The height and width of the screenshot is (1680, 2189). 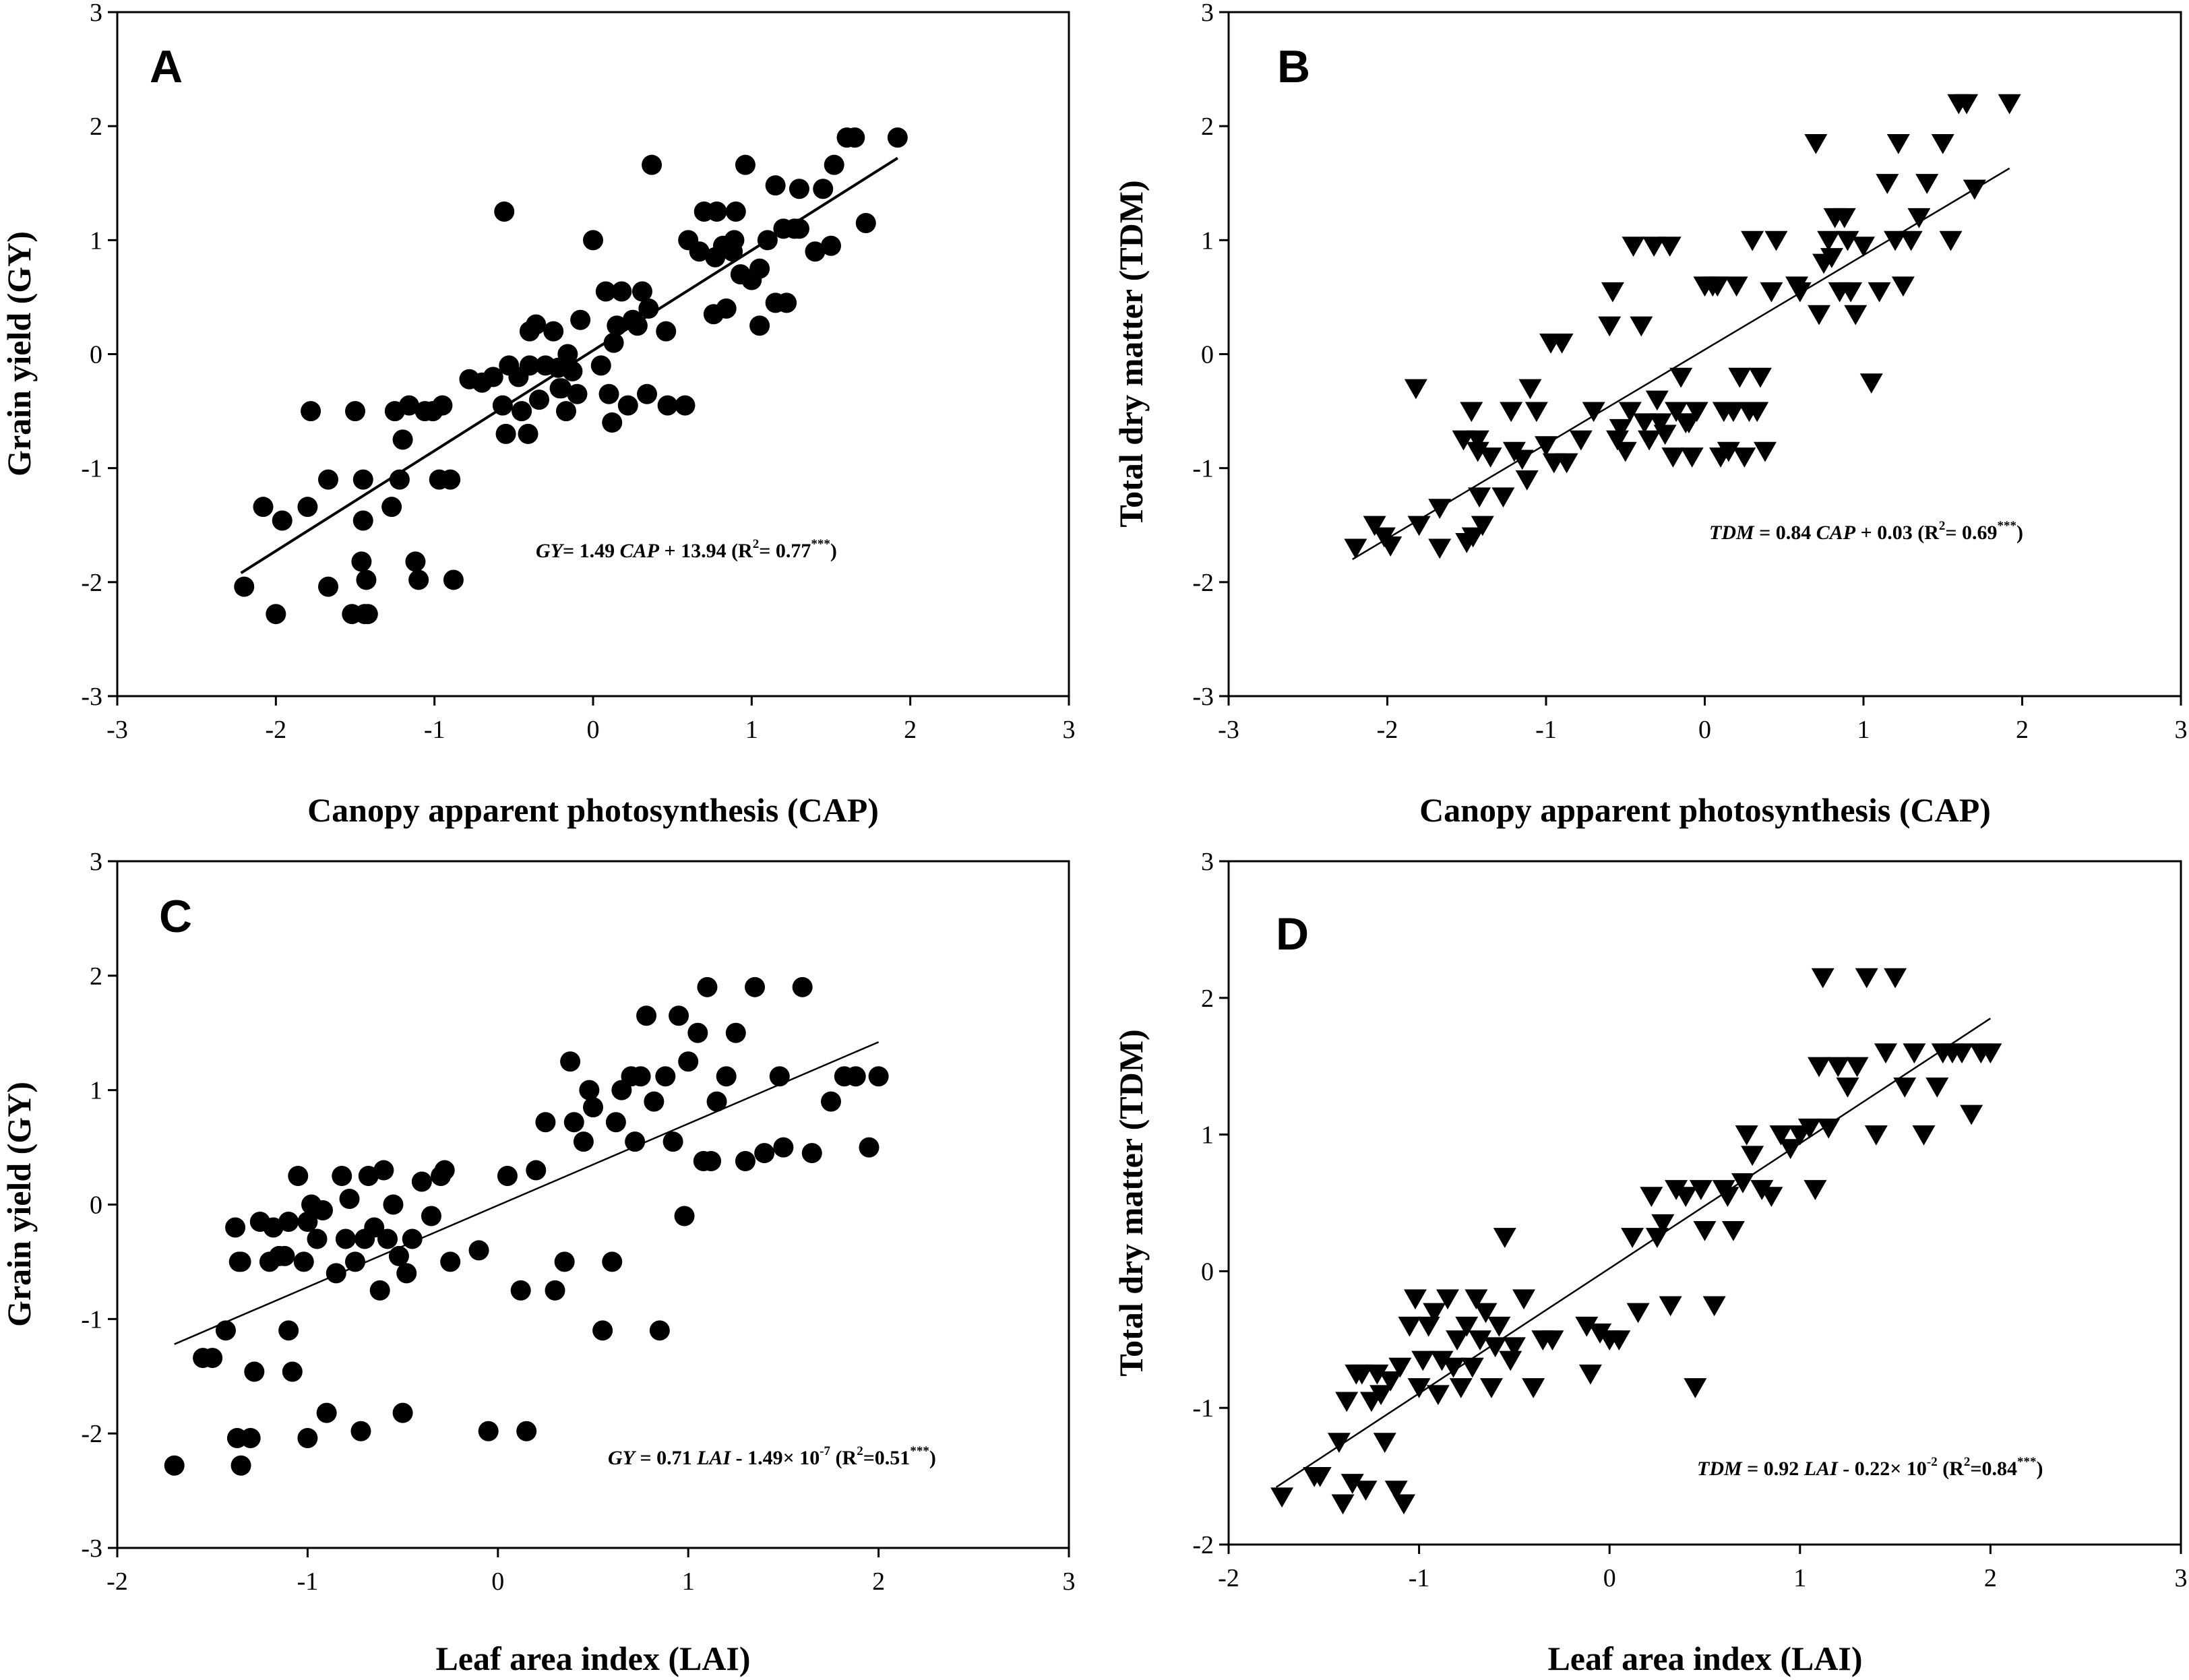 What do you see at coordinates (593, 810) in the screenshot?
I see `x-axis-title: Canopy apparent photosynthesis (CAP)` at bounding box center [593, 810].